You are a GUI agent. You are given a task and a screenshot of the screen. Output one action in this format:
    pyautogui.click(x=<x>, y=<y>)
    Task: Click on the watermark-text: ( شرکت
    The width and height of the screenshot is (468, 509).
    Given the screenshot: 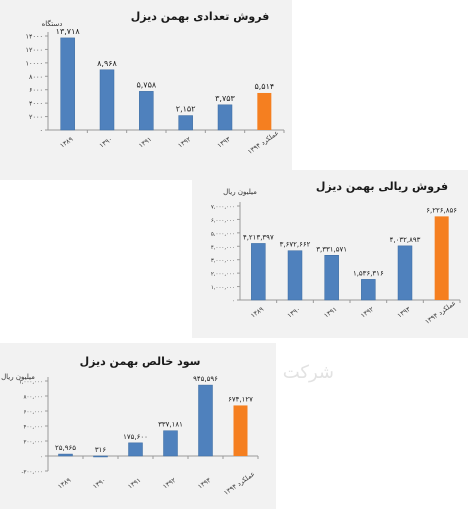 What is the action you would take?
    pyautogui.click(x=302, y=372)
    